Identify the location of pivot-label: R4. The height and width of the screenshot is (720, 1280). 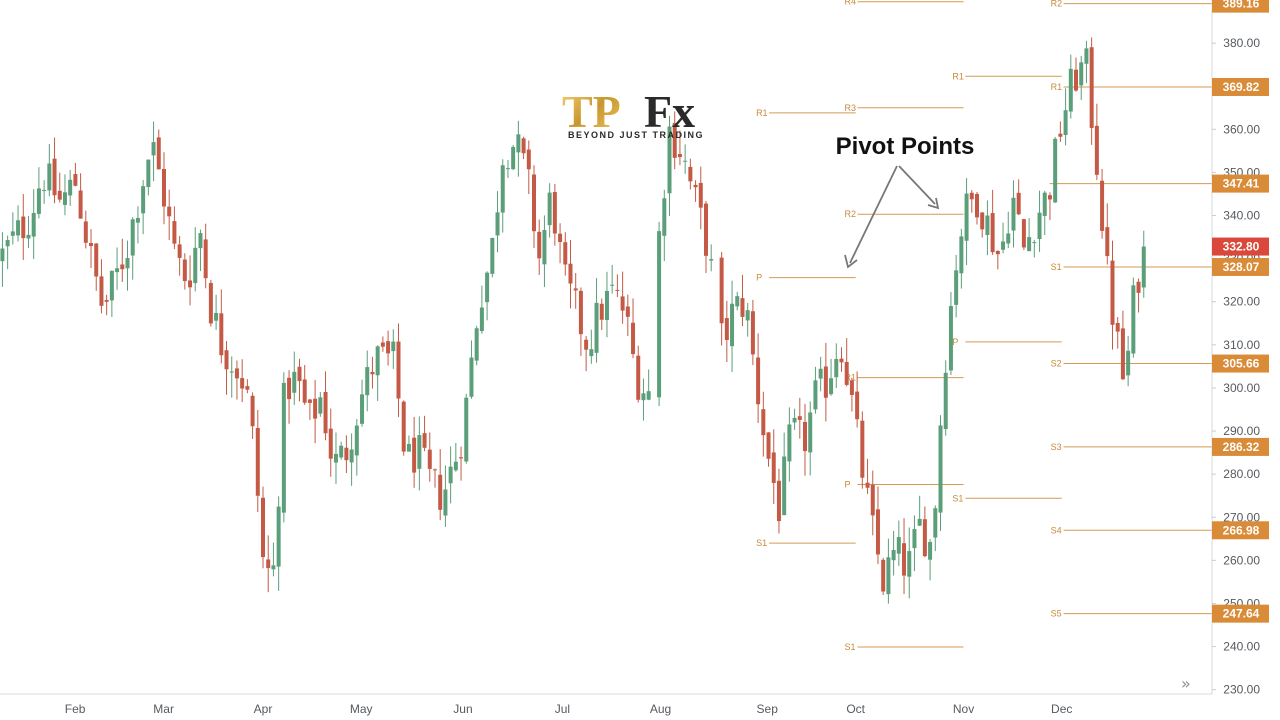
(851, 3).